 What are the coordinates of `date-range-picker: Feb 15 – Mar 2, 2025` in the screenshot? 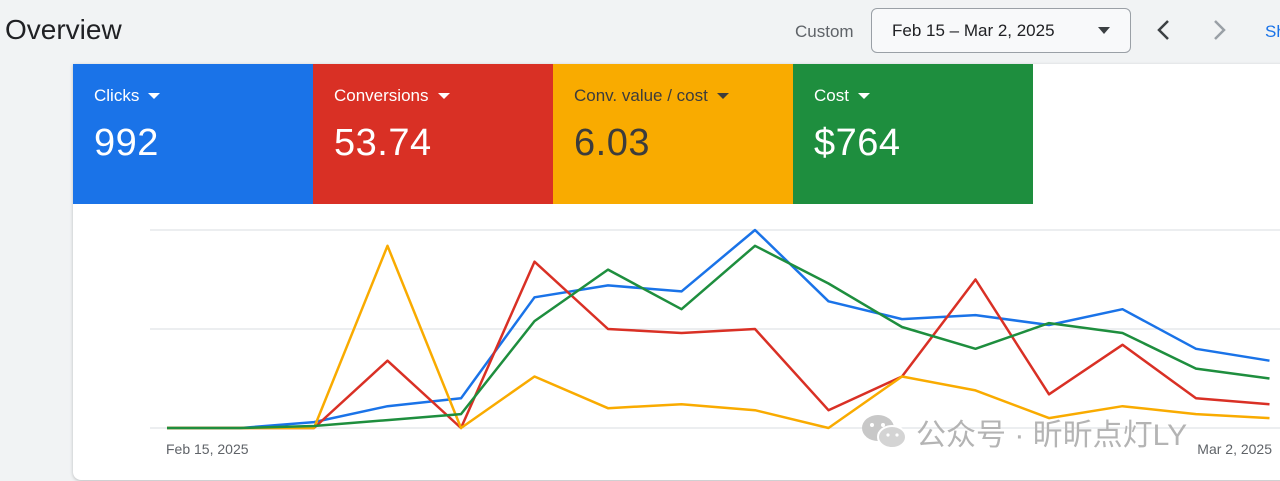 It's located at (1001, 30).